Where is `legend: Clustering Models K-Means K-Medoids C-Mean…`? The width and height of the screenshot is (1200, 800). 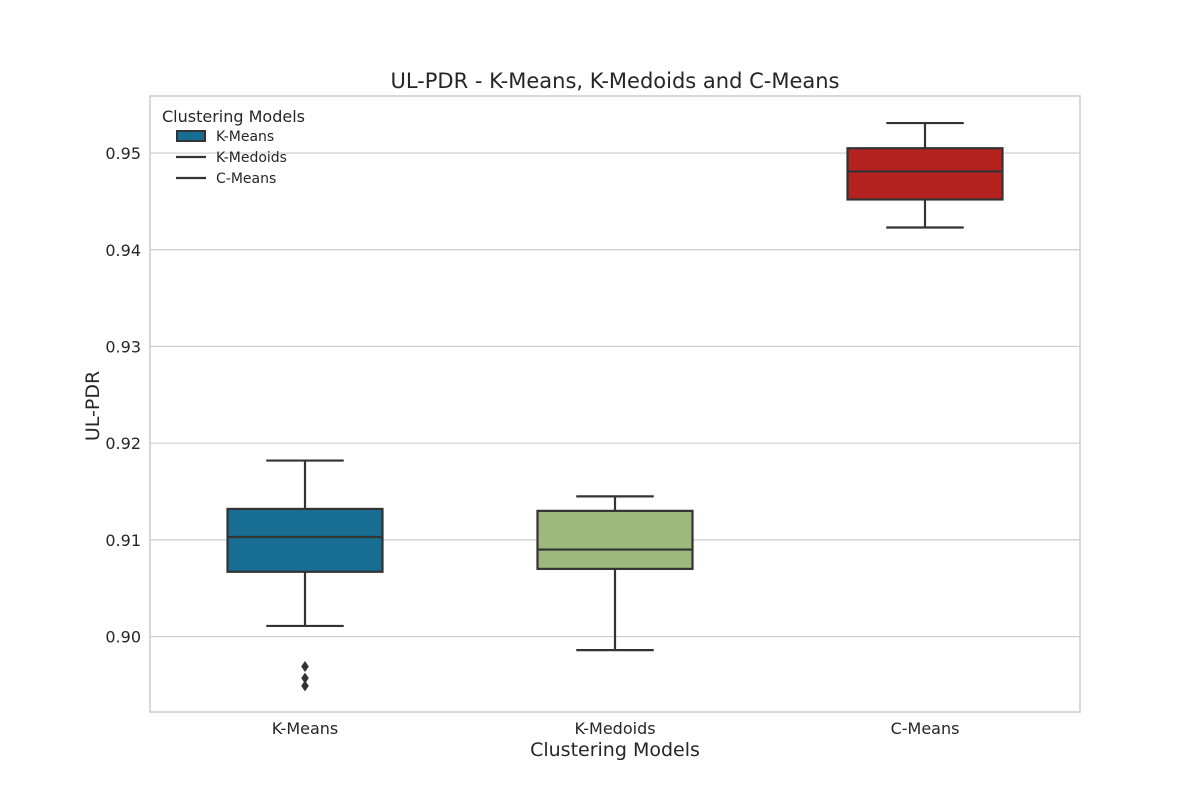 legend: Clustering Models K-Means K-Medoids C-Mean… is located at coordinates (233, 147).